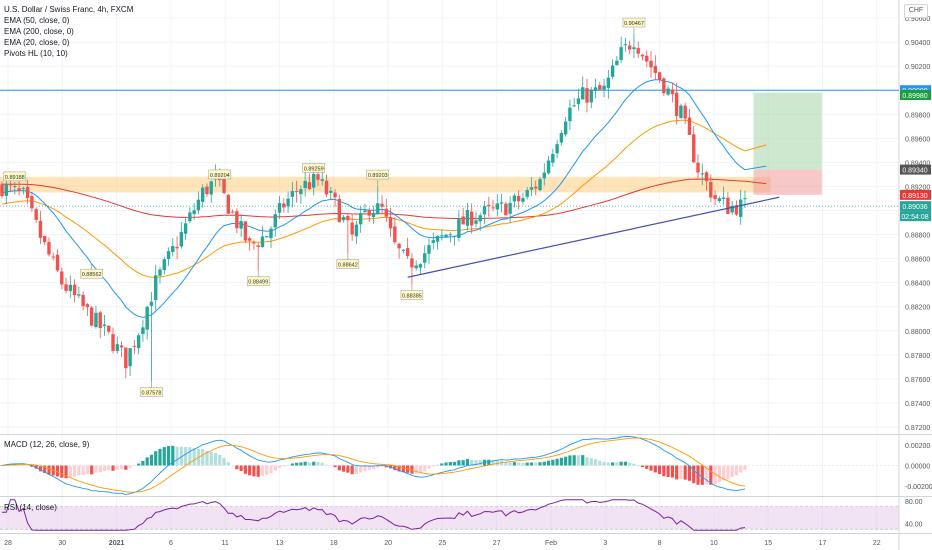 The image size is (932, 550). I want to click on x-tick-label: 6, so click(171, 543).